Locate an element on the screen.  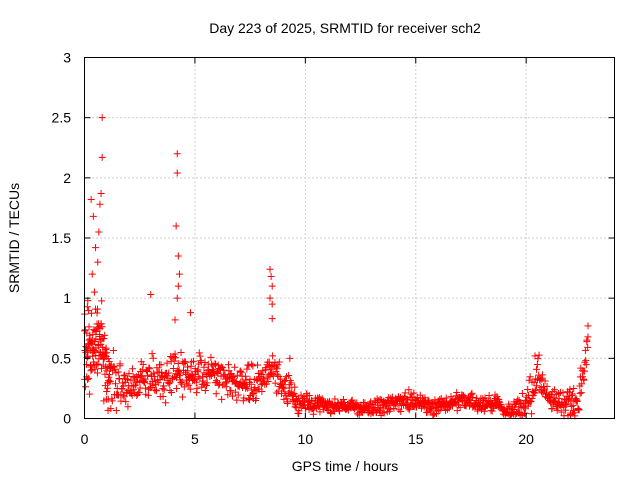
y-tick-label: 1 is located at coordinates (67, 298).